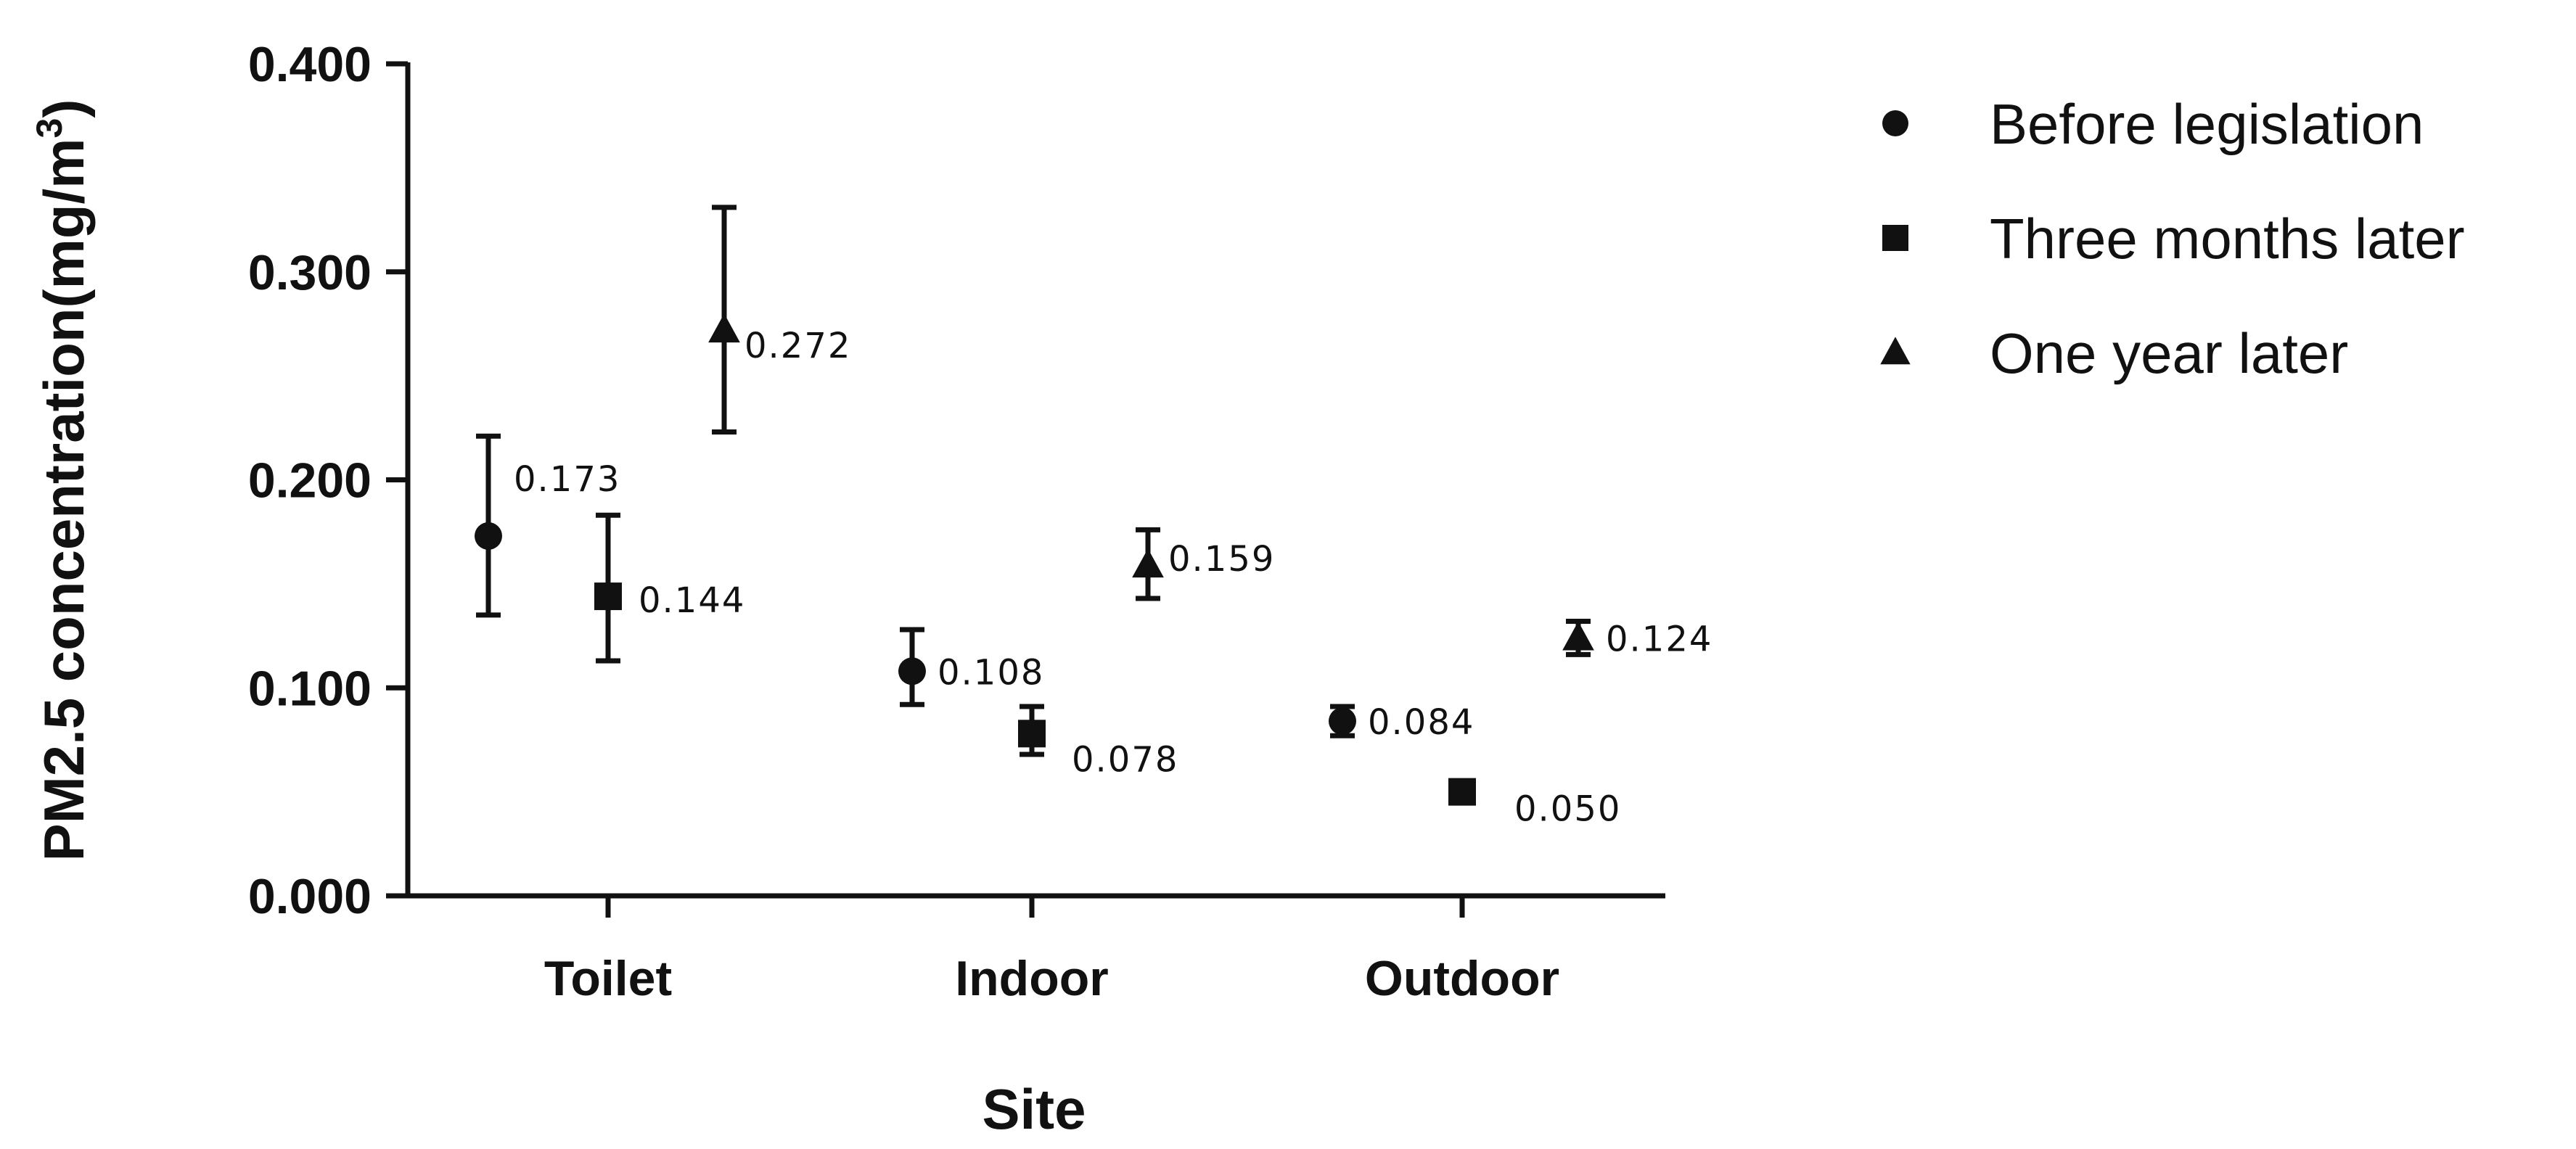  I want to click on y-axis-title-text: PM2.5 concentration(mg/m, so click(64, 499).